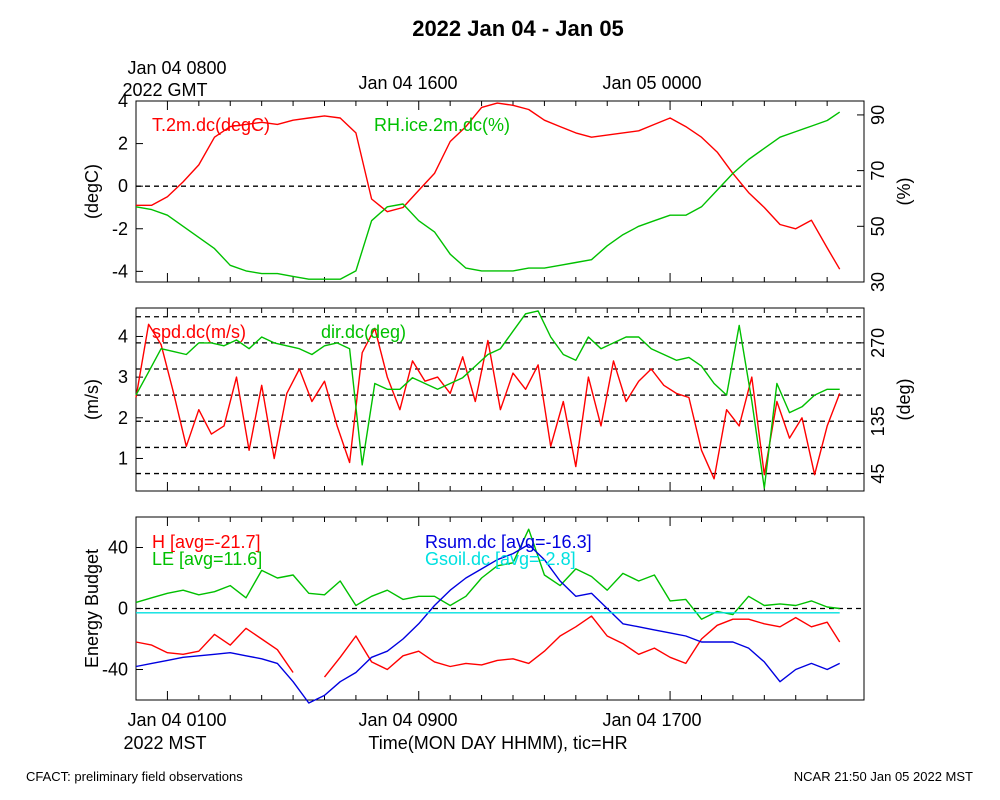 The image size is (1000, 800). Describe the element at coordinates (92, 608) in the screenshot. I see `y-axis-label-left: Energy Budget` at that location.